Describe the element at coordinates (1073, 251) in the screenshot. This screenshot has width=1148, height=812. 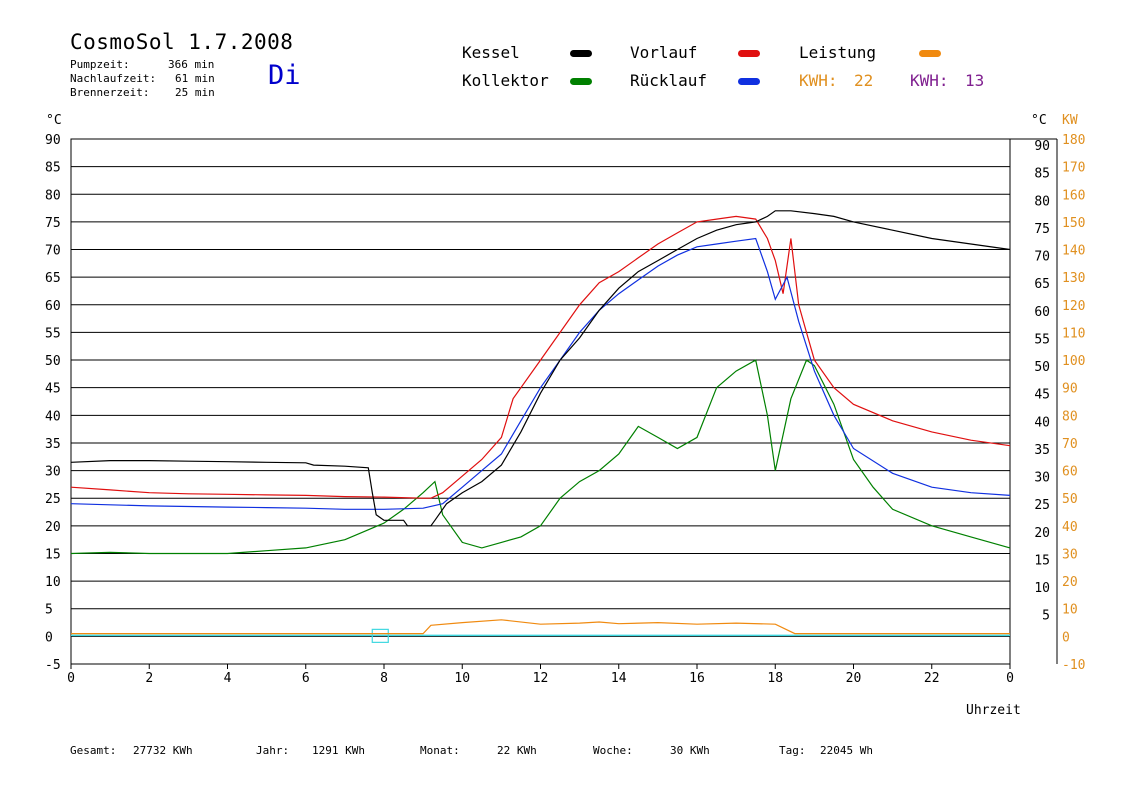
I see `kw-tick-label: 140` at that location.